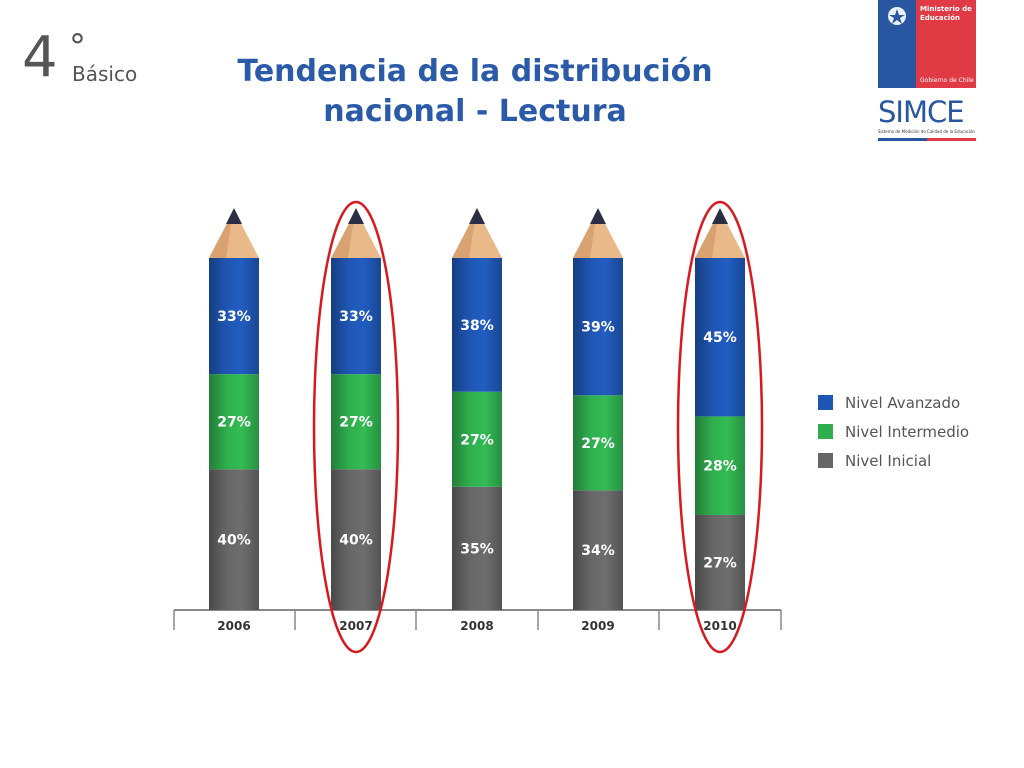 The width and height of the screenshot is (1024, 768). What do you see at coordinates (597, 626) in the screenshot?
I see `x-tick-label: 2009` at bounding box center [597, 626].